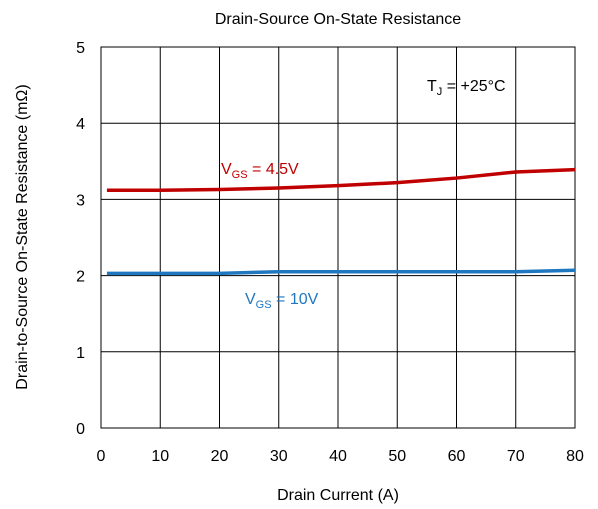 This screenshot has height=509, width=598. What do you see at coordinates (473, 86) in the screenshot?
I see `annotation-rest: = +25°C` at bounding box center [473, 86].